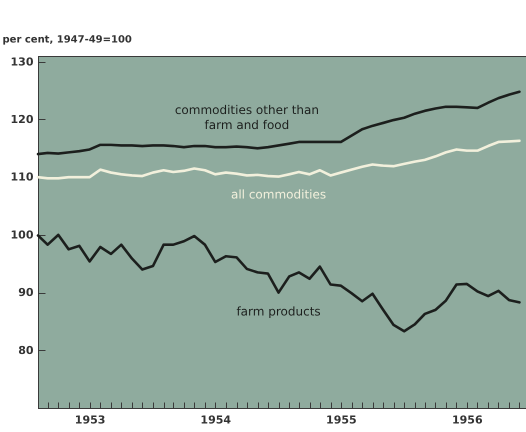 The width and height of the screenshot is (526, 432). Describe the element at coordinates (278, 311) in the screenshot. I see `series-label: farm products` at that location.